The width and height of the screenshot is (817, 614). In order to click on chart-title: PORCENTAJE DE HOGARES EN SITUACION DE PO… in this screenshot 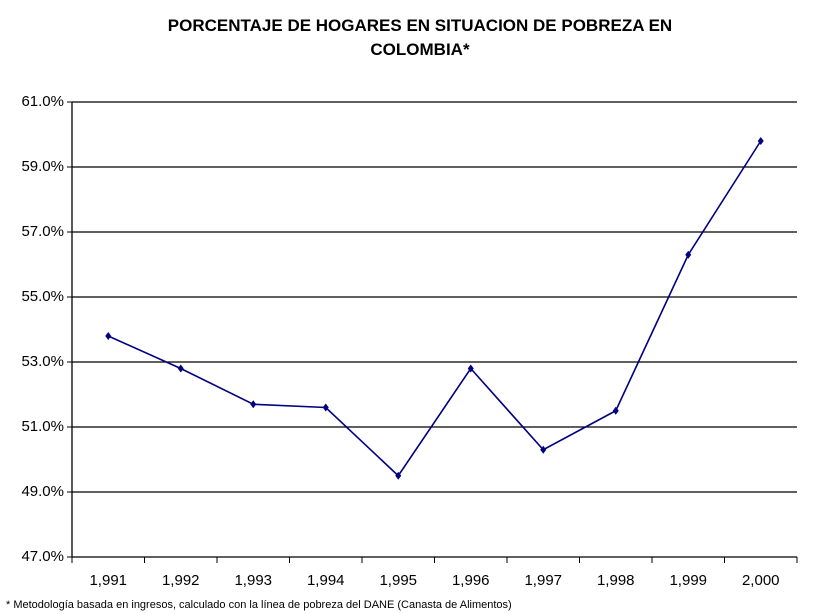, I will do `click(420, 37)`.